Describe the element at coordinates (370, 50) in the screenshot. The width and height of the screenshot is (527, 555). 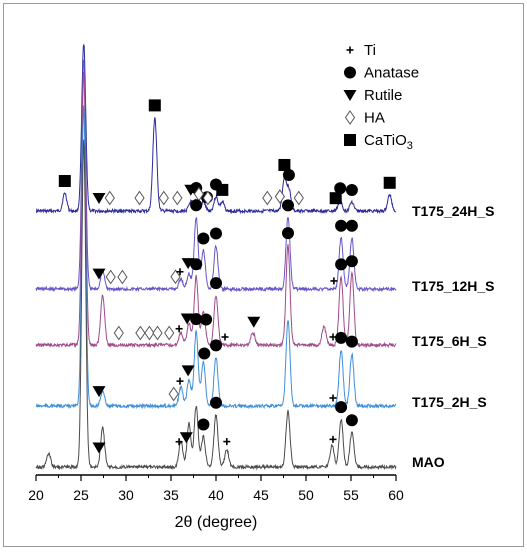
I see `legend-label-0: Ti` at that location.